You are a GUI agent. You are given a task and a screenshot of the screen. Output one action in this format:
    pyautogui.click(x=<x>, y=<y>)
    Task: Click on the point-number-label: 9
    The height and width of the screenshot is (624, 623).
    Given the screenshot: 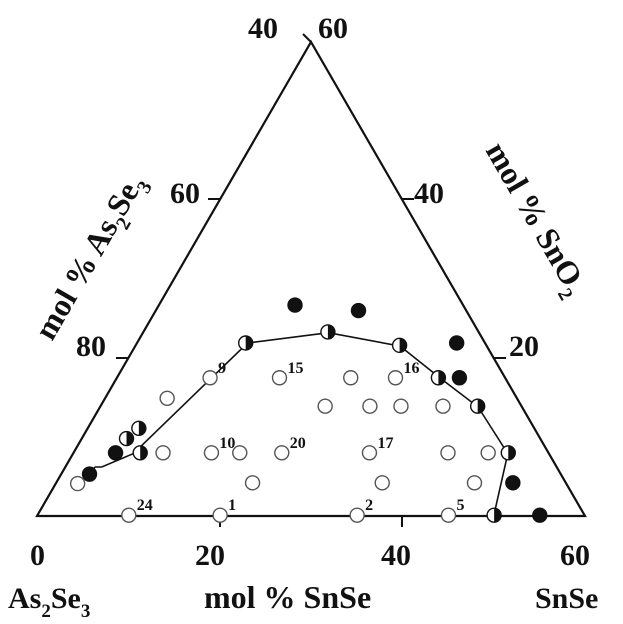 What is the action you would take?
    pyautogui.click(x=222, y=368)
    